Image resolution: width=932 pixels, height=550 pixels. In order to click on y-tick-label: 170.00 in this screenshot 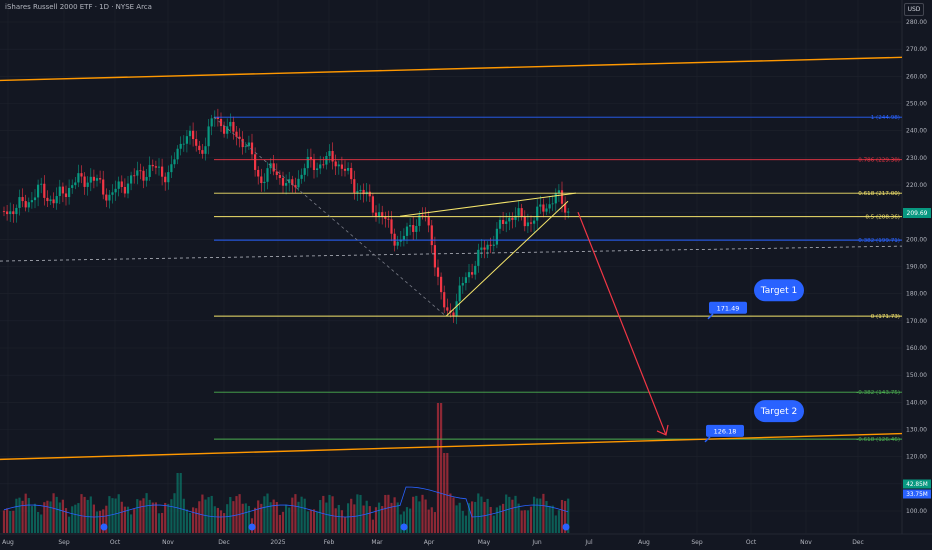, I will do `click(916, 321)`.